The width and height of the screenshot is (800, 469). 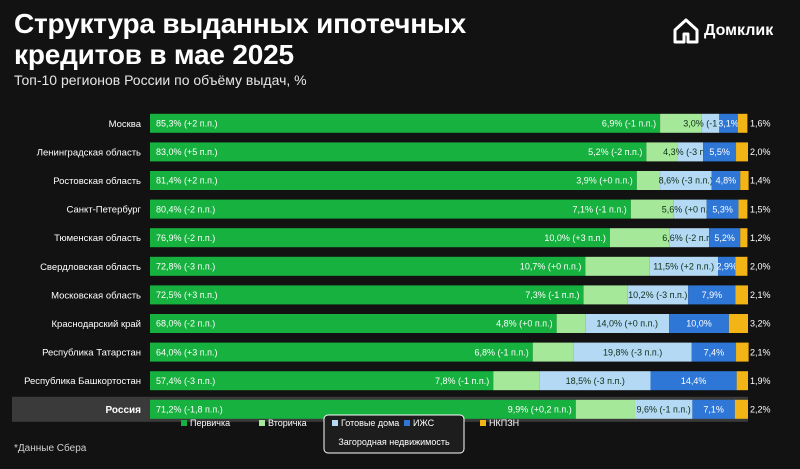 What do you see at coordinates (97, 238) in the screenshot?
I see `category-label: Тюменская область` at bounding box center [97, 238].